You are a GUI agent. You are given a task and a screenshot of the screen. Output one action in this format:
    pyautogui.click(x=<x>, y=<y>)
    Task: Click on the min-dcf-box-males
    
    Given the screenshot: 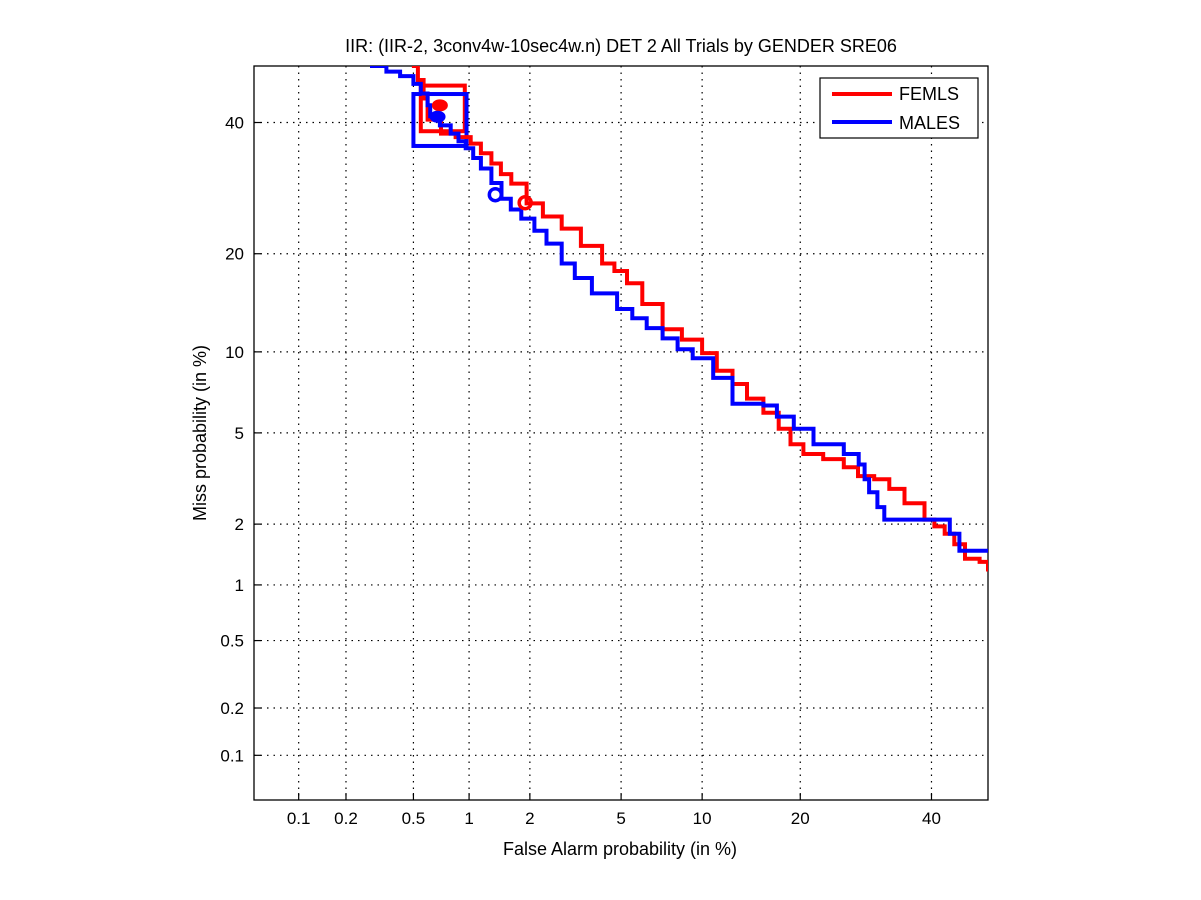 What is the action you would take?
    pyautogui.click(x=440, y=120)
    